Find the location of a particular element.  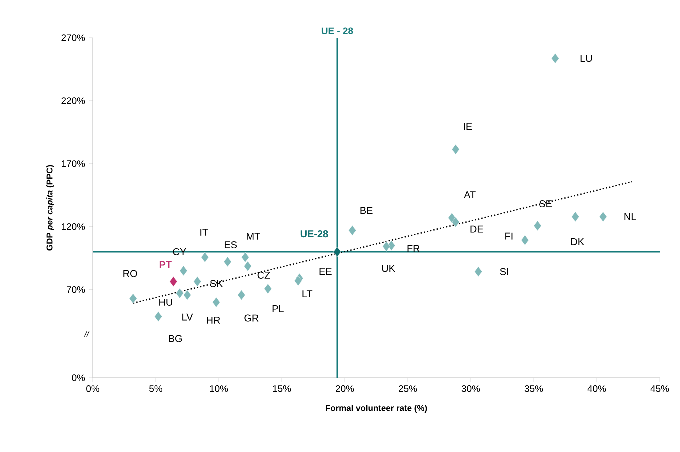

annotation: IE is located at coordinates (468, 126).